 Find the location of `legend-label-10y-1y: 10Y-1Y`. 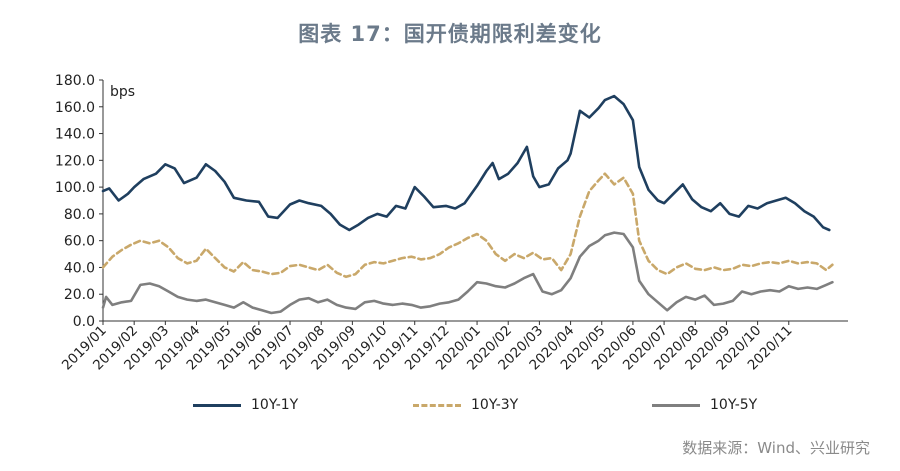

legend-label-10y-1y: 10Y-1Y is located at coordinates (275, 405).